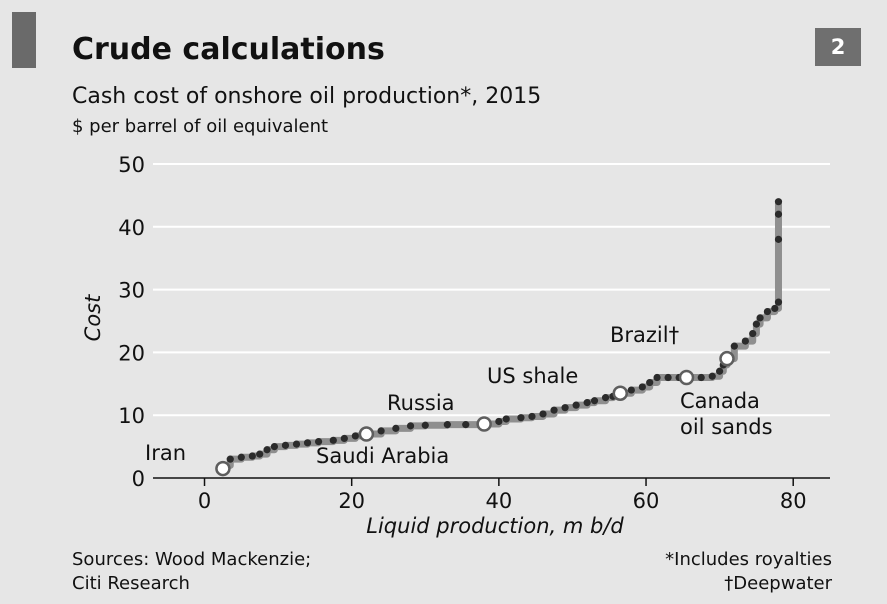  I want to click on annotation-canada-oil-sands: Canada oil sands, so click(726, 414).